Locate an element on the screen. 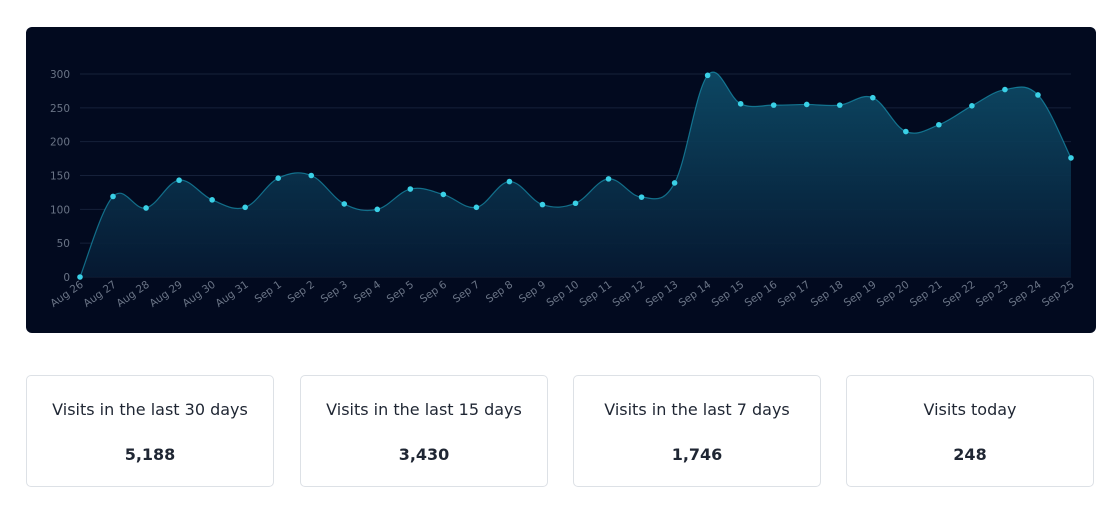  x-tick-label: Aug 27 is located at coordinates (99, 294).